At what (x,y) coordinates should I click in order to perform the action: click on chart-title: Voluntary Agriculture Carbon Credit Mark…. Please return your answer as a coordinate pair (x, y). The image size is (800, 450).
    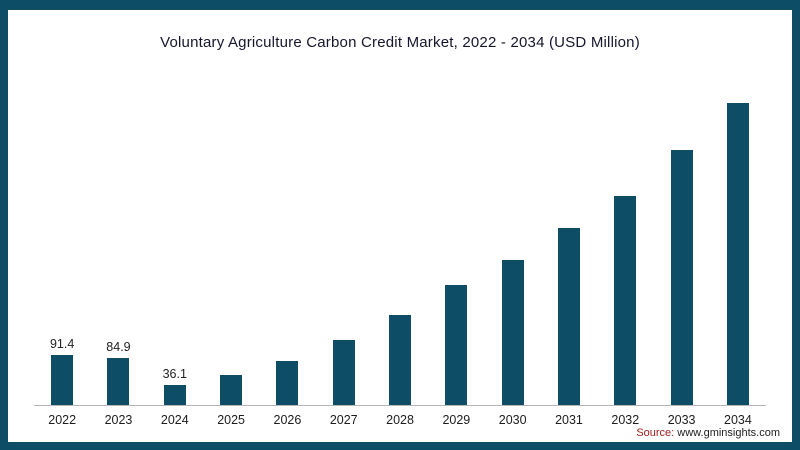
    Looking at the image, I should click on (400, 42).